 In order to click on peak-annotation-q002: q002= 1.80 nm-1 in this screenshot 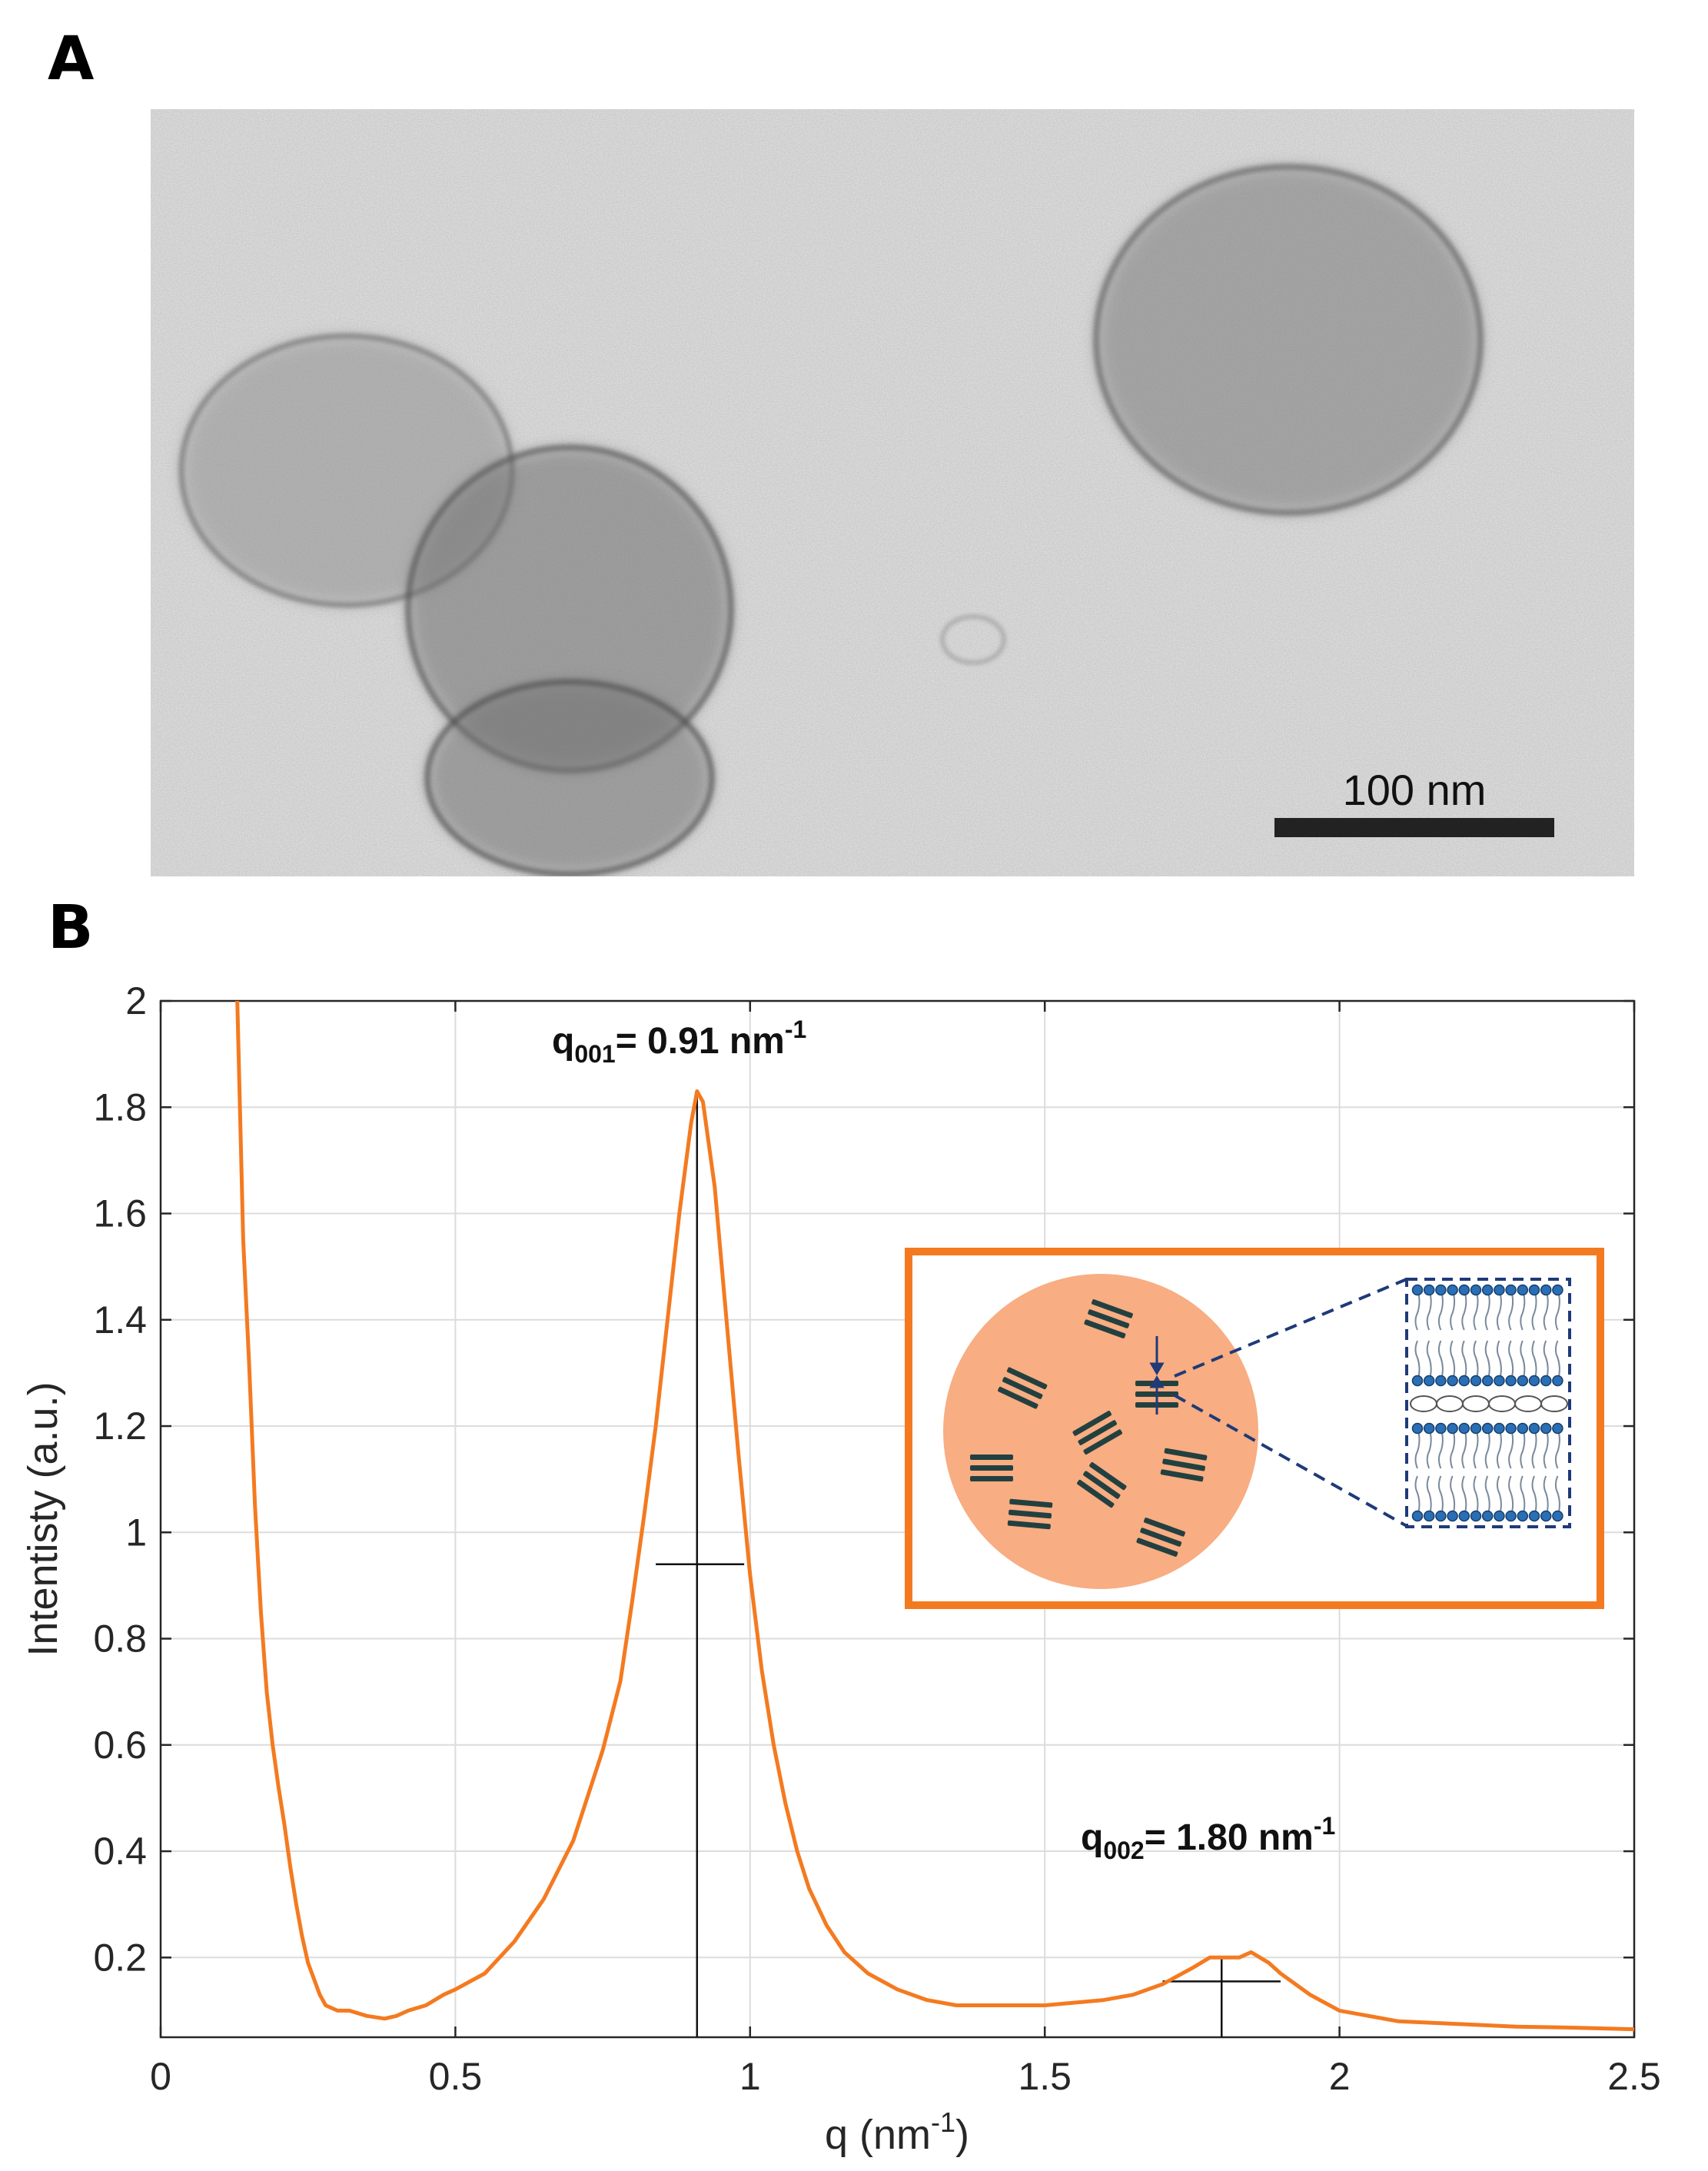, I will do `click(1208, 1838)`.